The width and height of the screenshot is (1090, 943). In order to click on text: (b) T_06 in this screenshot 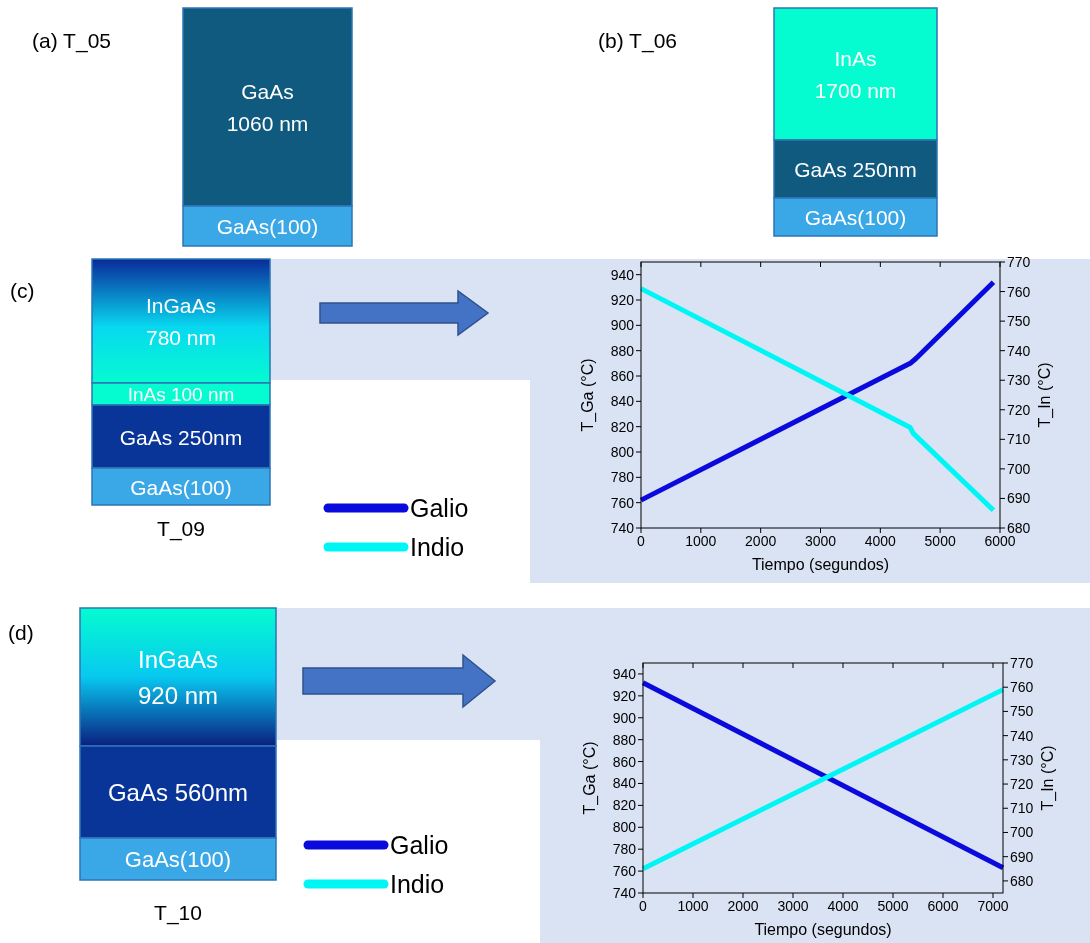, I will do `click(637, 41)`.